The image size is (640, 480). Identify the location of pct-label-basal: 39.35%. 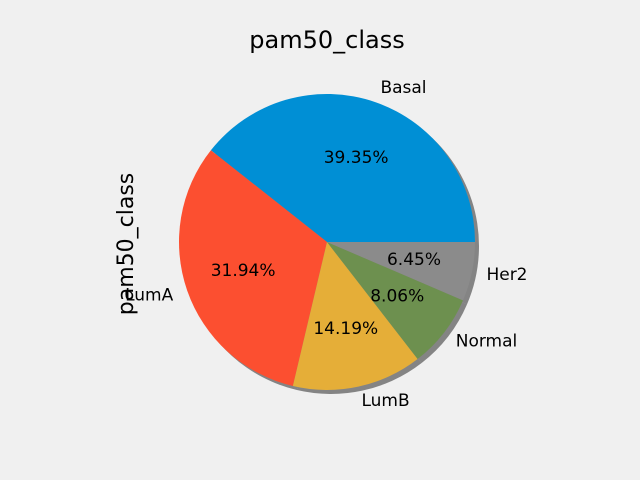
(356, 158).